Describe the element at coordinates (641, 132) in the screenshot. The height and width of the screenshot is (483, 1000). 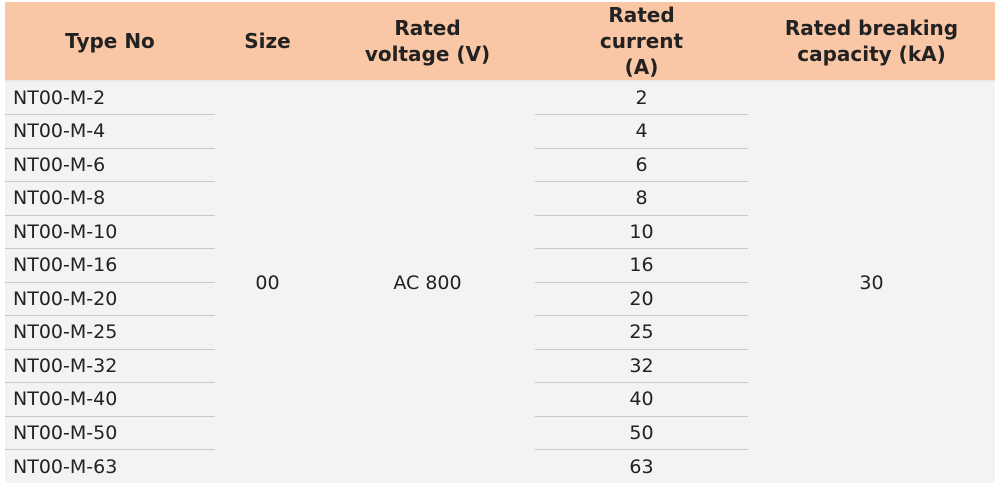
I see `current-cell: 4` at that location.